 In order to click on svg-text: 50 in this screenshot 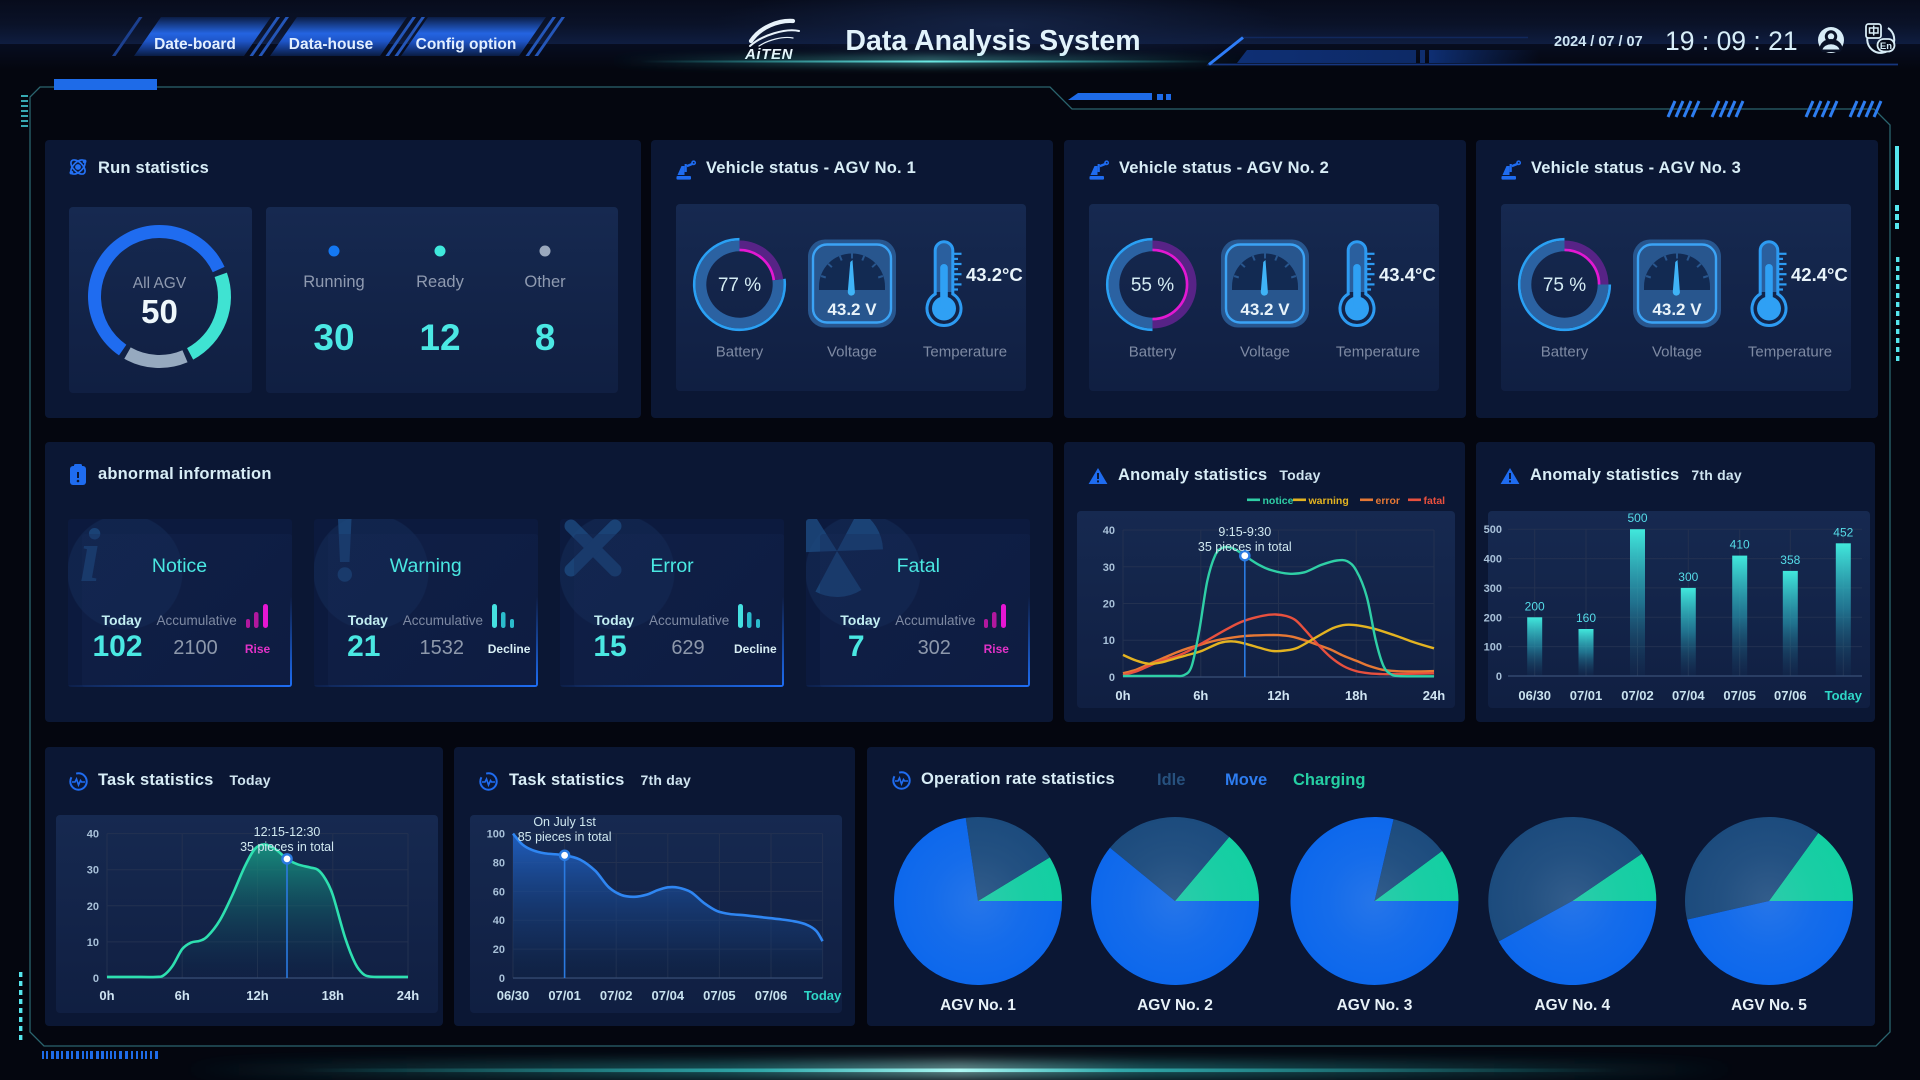, I will do `click(159, 311)`.